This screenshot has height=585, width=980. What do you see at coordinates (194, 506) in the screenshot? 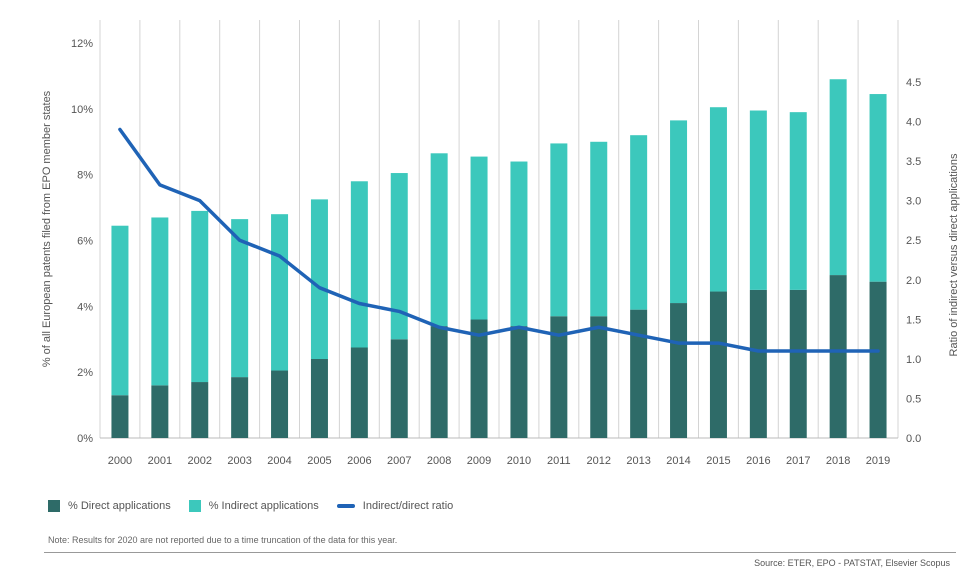
I see `legend-swatch-indirect` at bounding box center [194, 506].